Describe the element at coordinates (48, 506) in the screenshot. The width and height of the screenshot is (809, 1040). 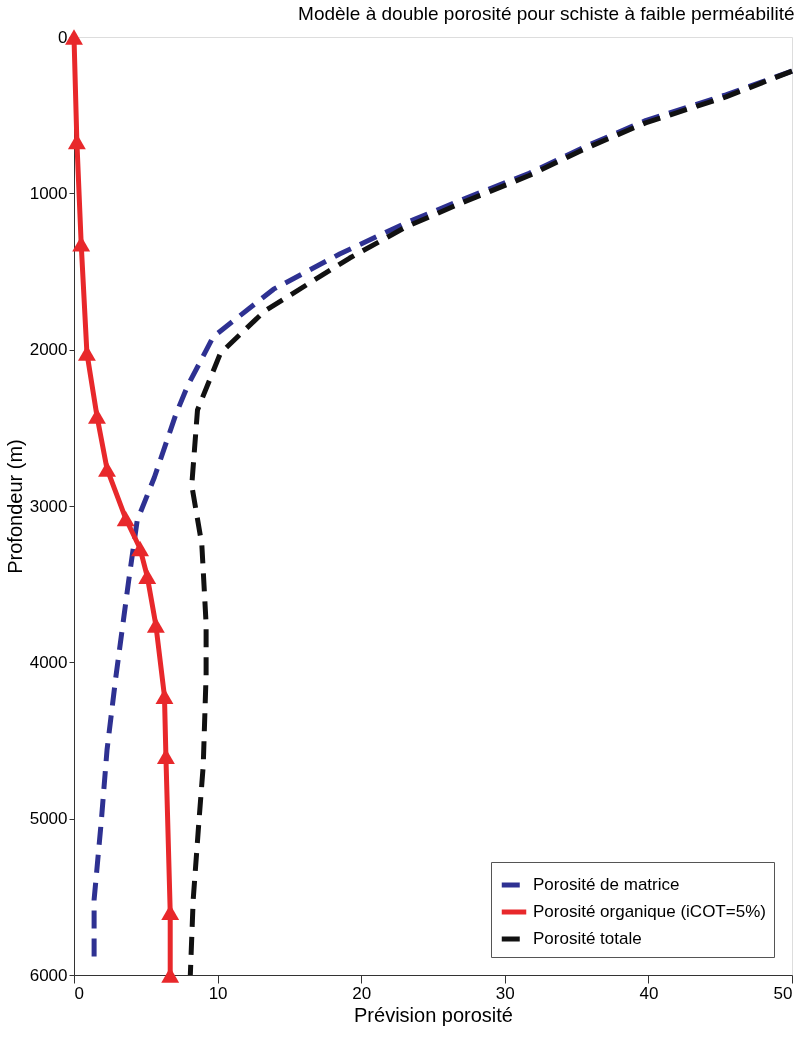
I see `y-tick-label: 3000` at that location.